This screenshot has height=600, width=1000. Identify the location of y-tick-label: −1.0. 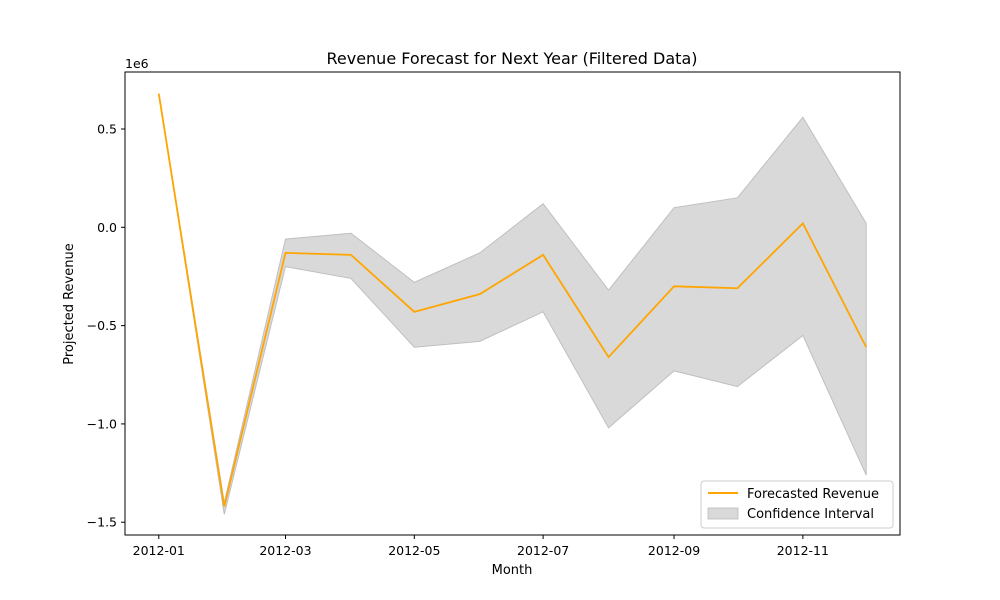
(102, 423).